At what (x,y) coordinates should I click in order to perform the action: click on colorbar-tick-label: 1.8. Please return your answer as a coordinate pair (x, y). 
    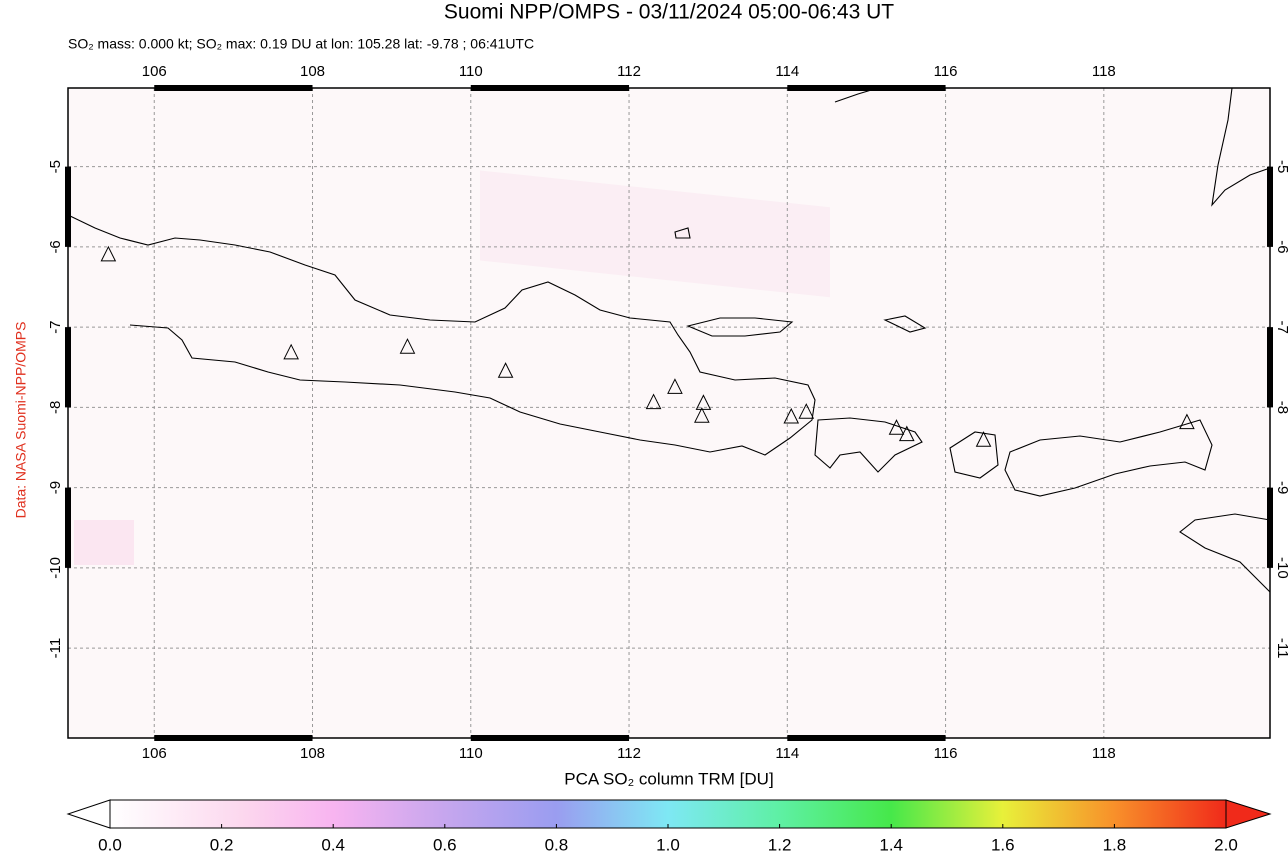
    Looking at the image, I should click on (1115, 844).